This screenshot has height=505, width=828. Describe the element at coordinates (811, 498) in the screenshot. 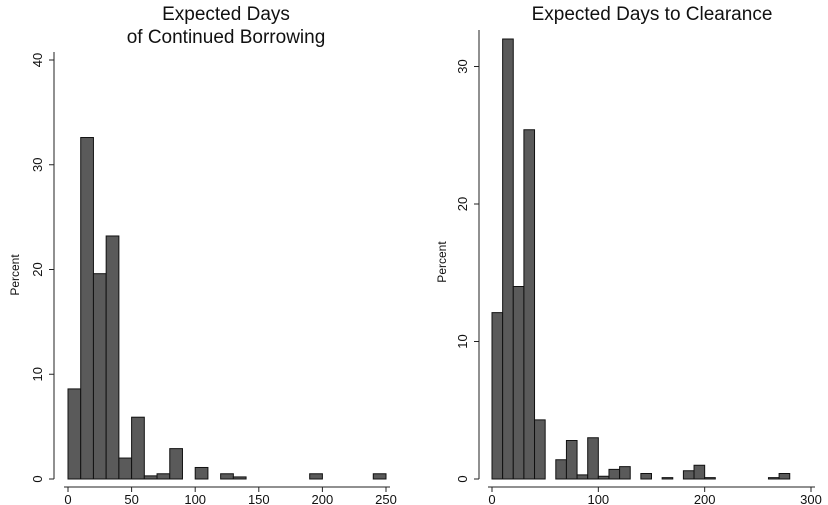

I see `x-tick-label: 300` at that location.